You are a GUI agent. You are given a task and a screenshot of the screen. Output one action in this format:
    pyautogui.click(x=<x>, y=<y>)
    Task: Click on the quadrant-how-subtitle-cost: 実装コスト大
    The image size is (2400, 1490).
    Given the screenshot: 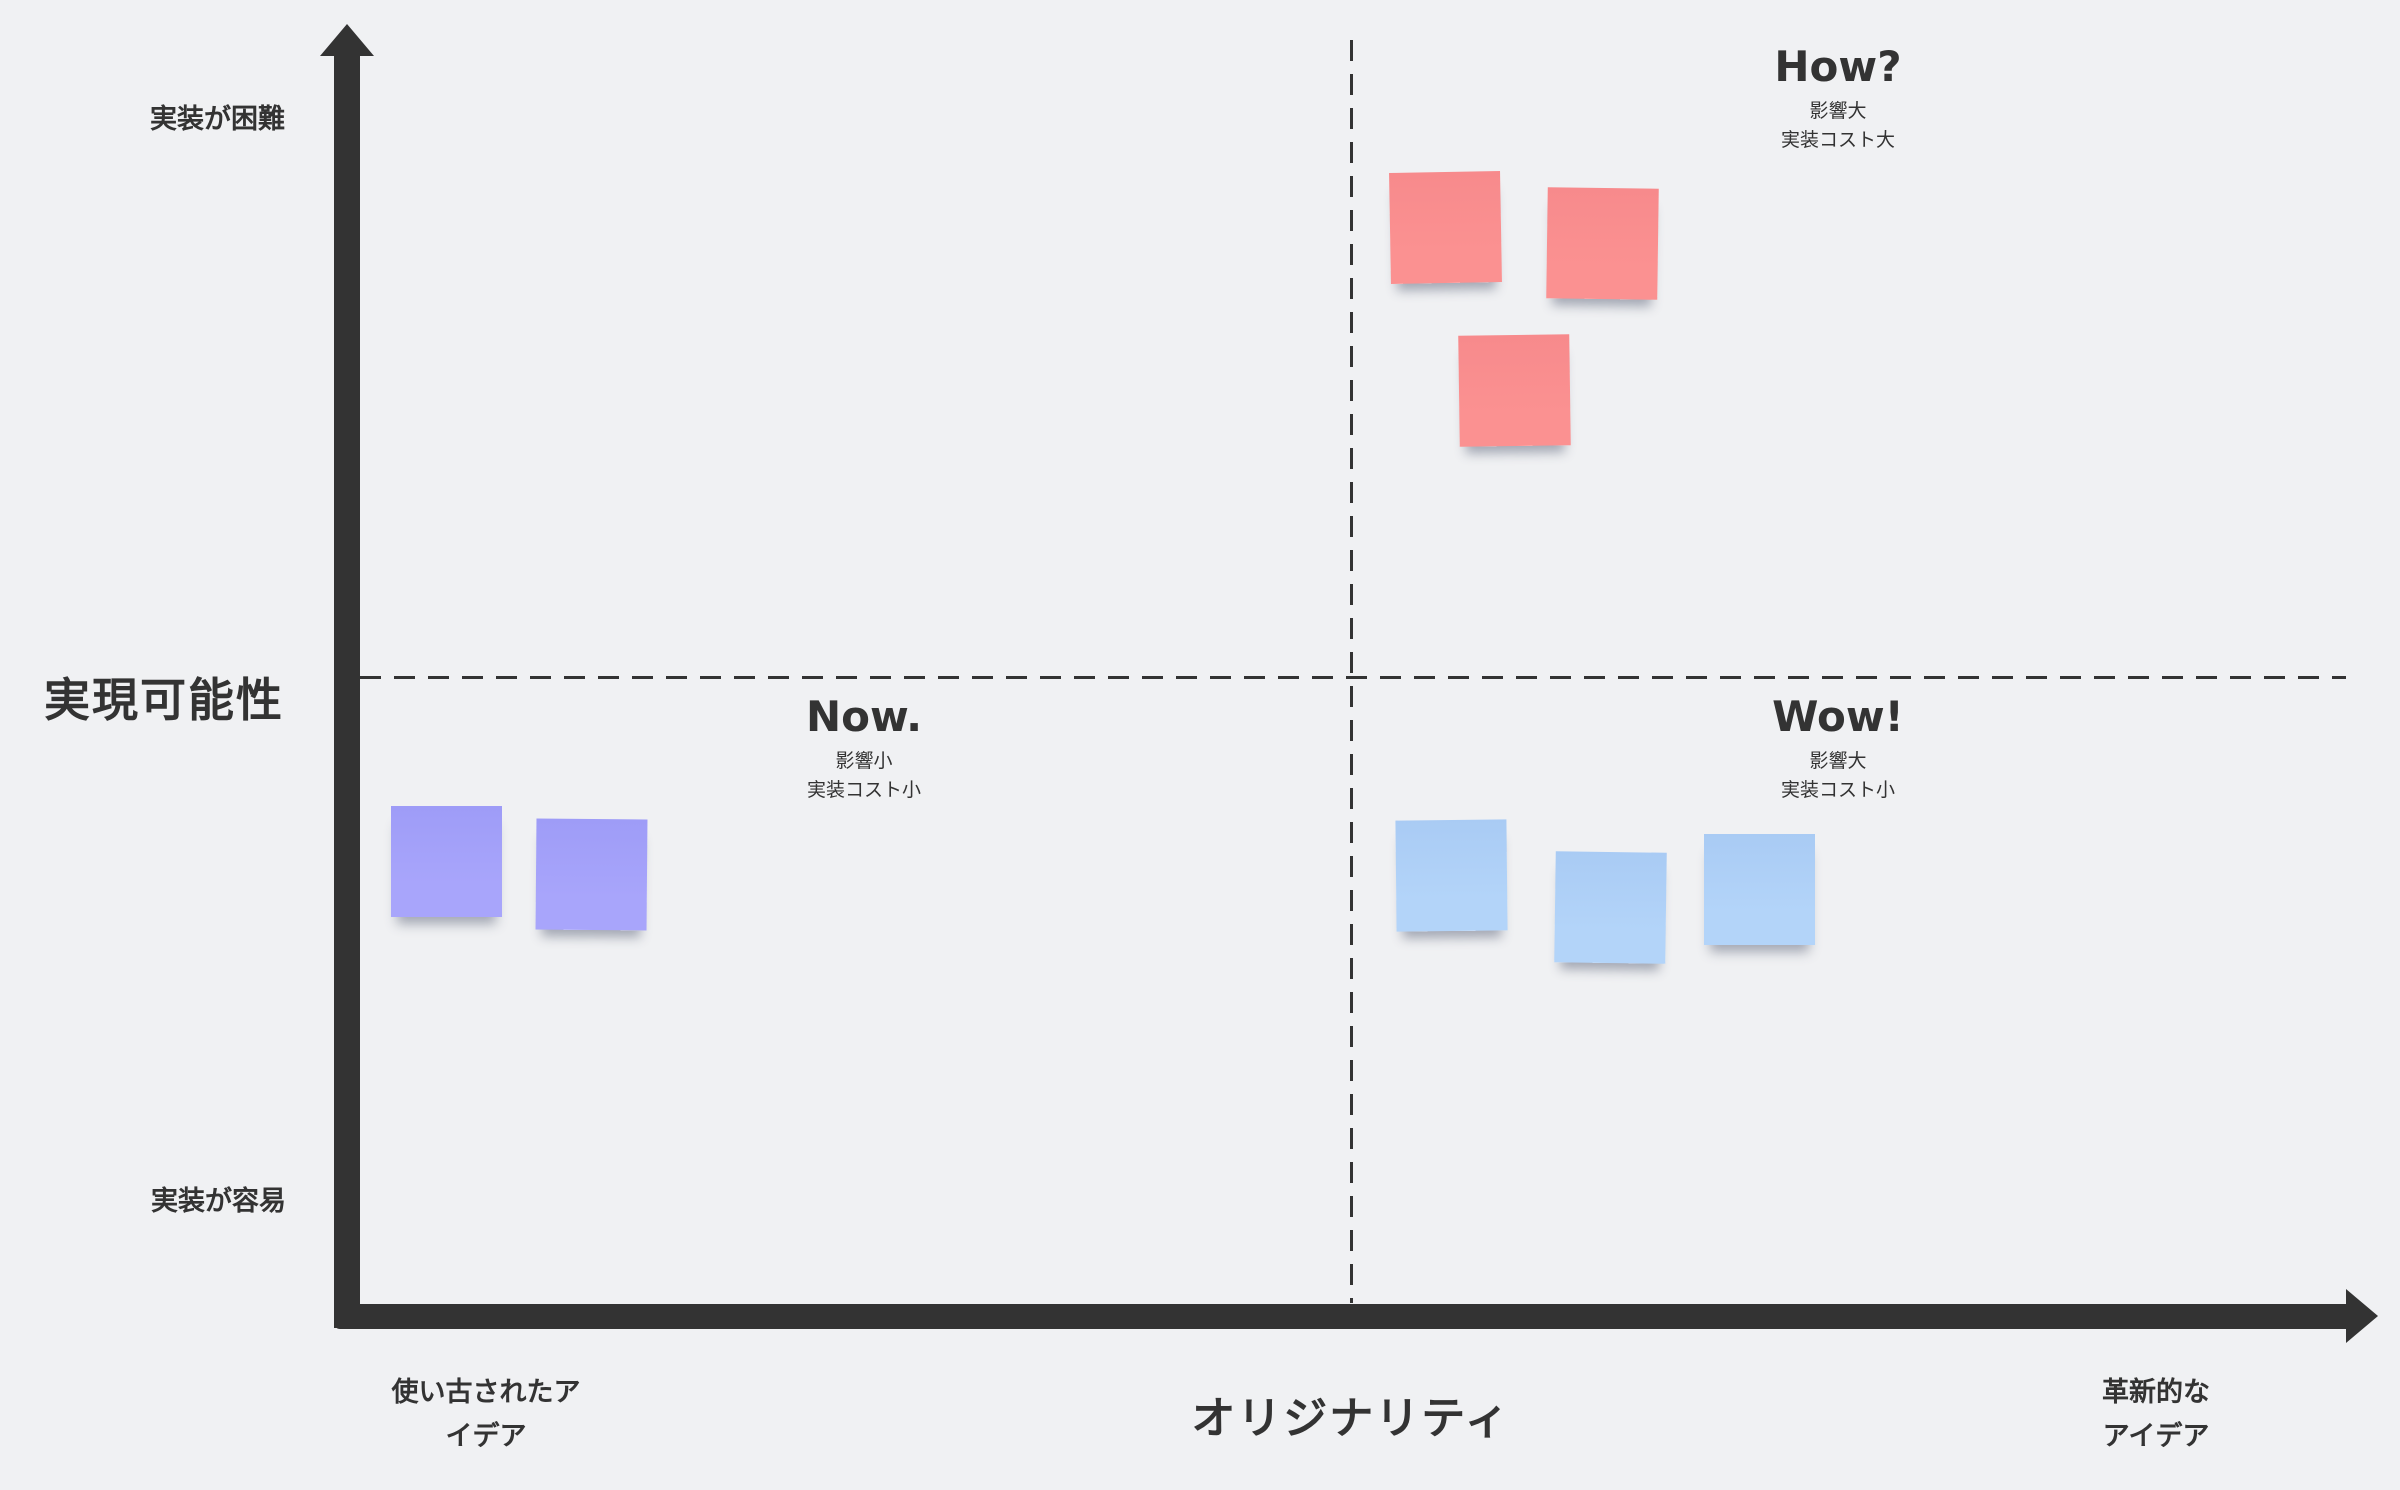 What is the action you would take?
    pyautogui.click(x=1837, y=140)
    